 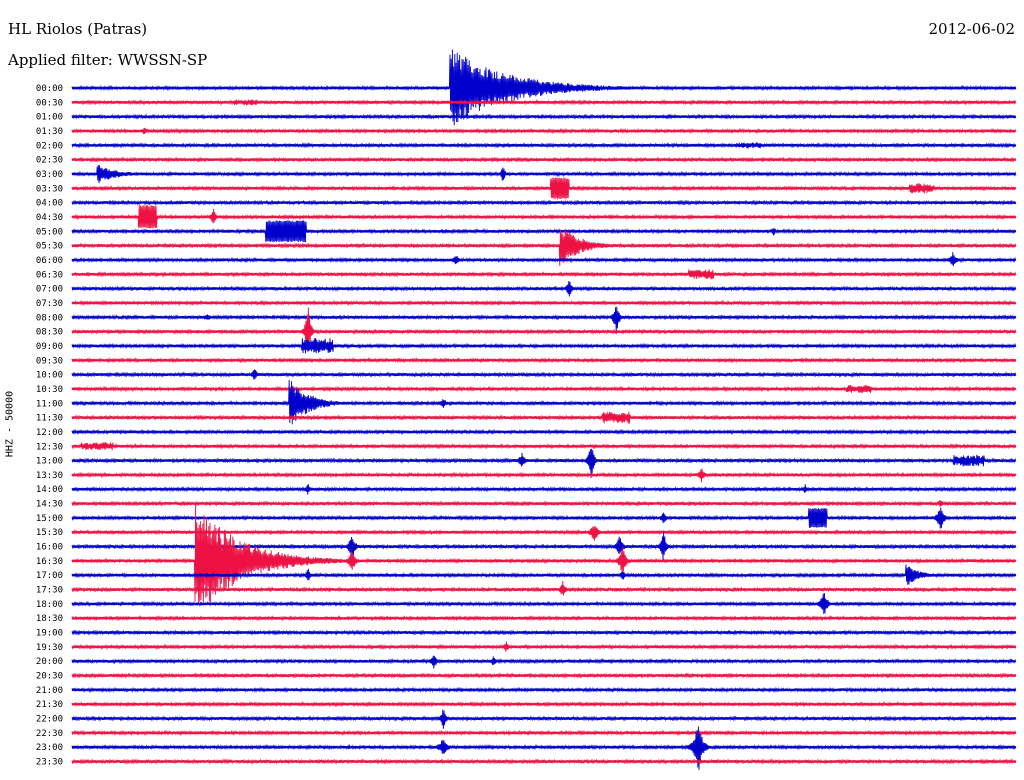 What do you see at coordinates (49, 691) in the screenshot?
I see `tick-label-2100: 21:00` at bounding box center [49, 691].